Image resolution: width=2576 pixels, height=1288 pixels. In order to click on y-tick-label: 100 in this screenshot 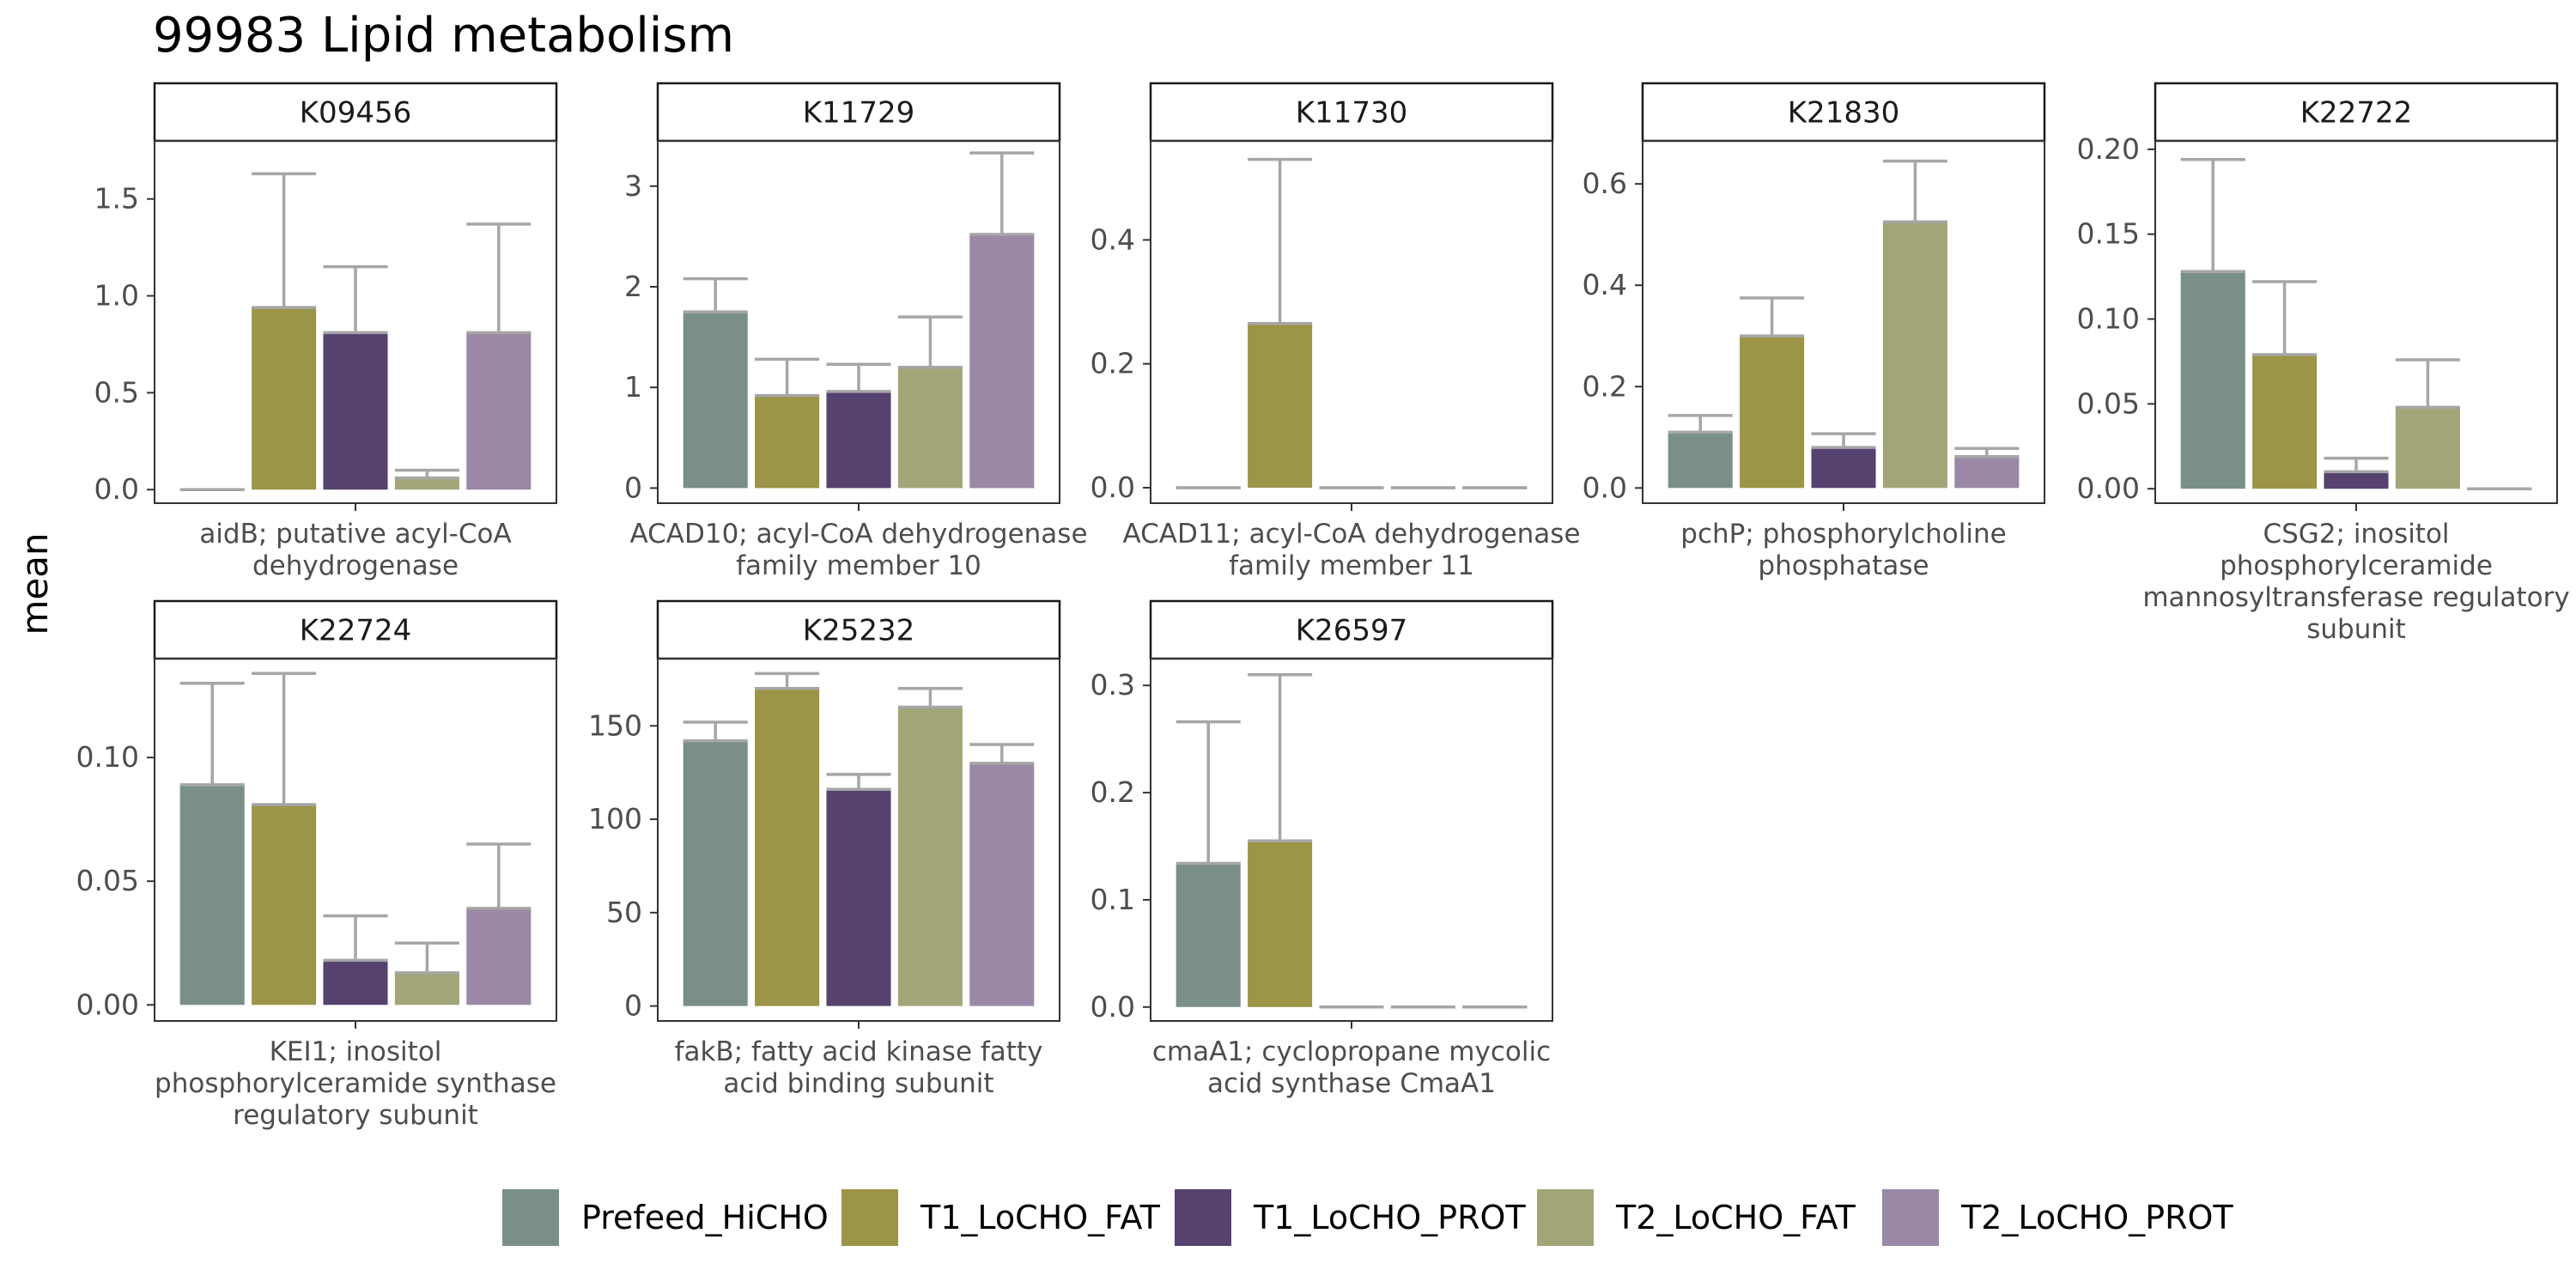, I will do `click(615, 819)`.